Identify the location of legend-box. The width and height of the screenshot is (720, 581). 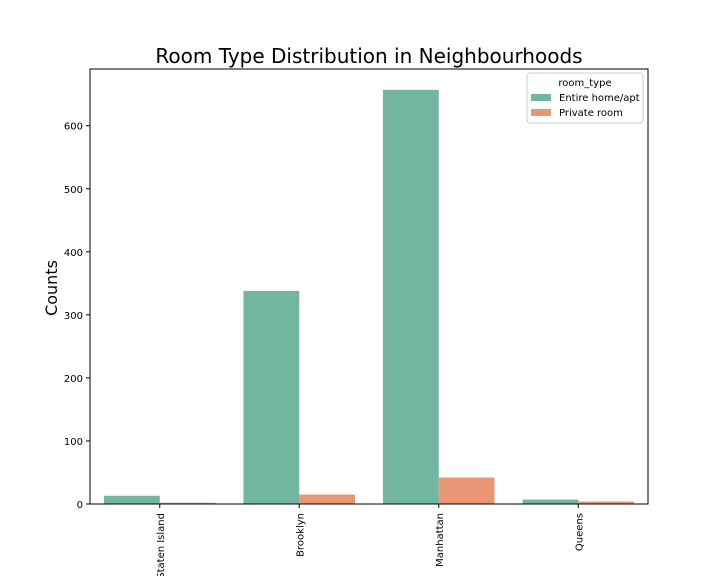
(585, 98).